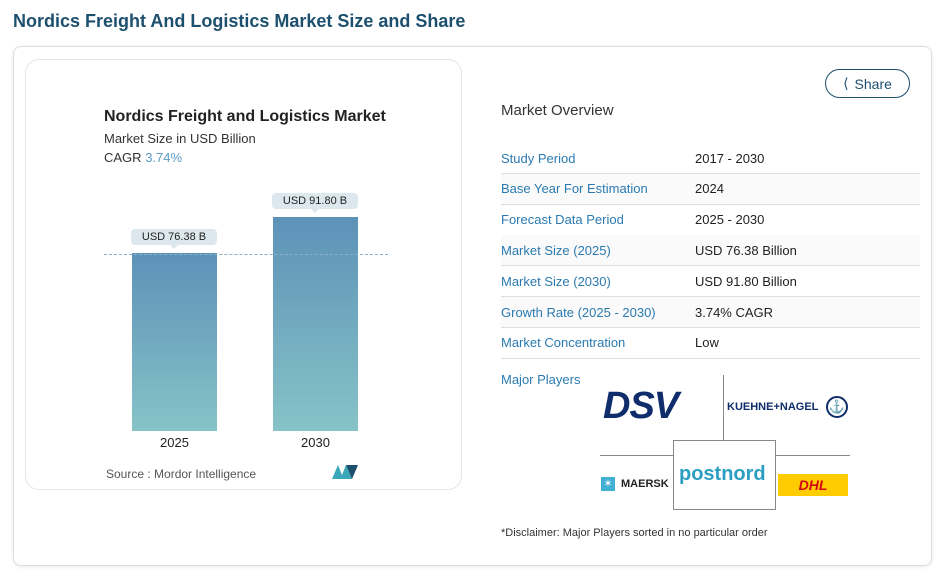  I want to click on dhl-logo: DHL, so click(813, 485).